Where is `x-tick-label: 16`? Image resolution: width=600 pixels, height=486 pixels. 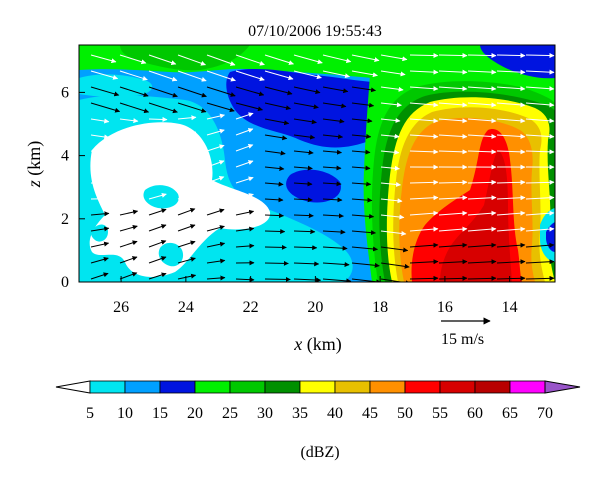
x-tick-label: 16 is located at coordinates (445, 307).